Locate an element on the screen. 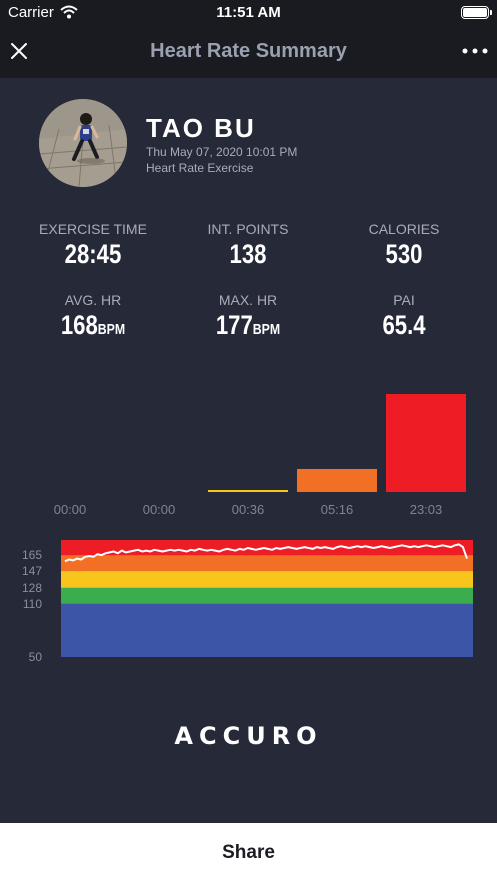 The image size is (497, 883). close-icon is located at coordinates (19, 51).